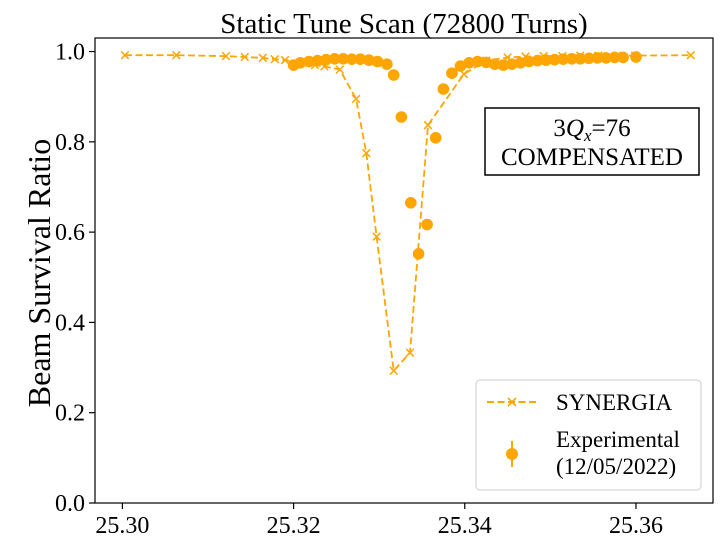 The height and width of the screenshot is (552, 723). I want to click on annotation-box: 3Qx=76 COMPENSATED, so click(592, 141).